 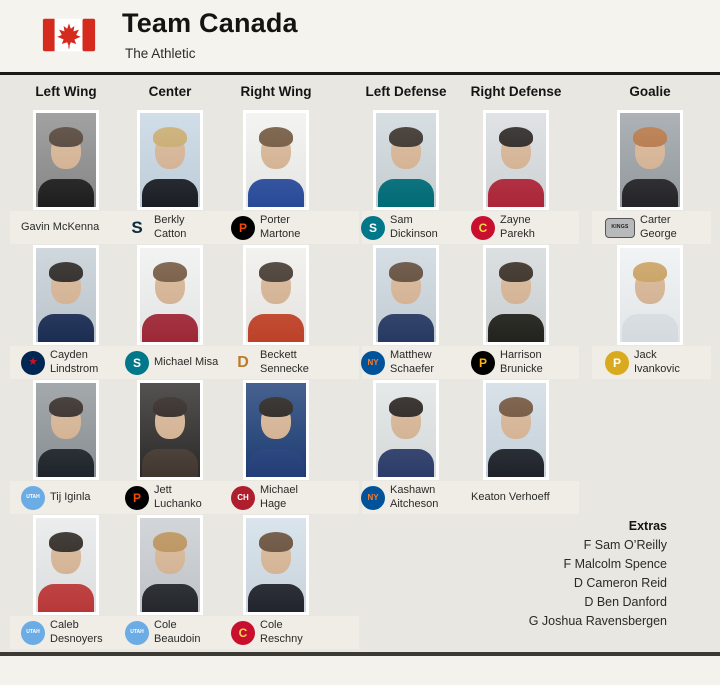 I want to click on player-card: KINGS Carter George, so click(x=650, y=176).